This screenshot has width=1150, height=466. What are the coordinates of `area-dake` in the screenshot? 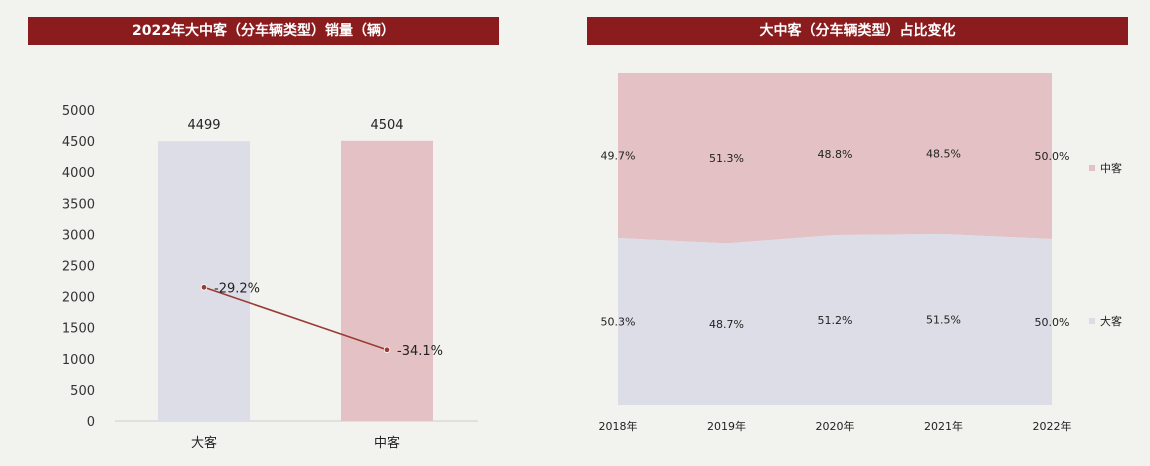 It's located at (835, 319).